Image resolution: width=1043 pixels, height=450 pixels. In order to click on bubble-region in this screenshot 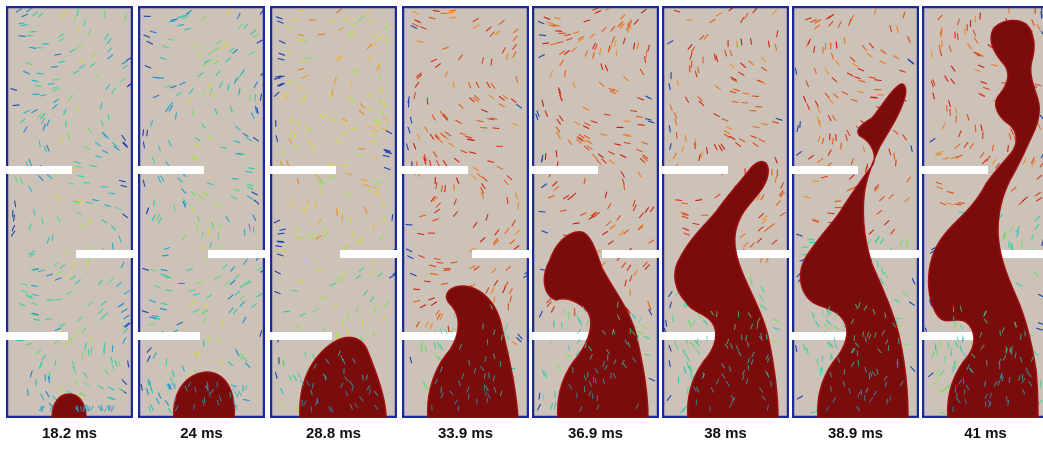, I will do `click(726, 289)`.